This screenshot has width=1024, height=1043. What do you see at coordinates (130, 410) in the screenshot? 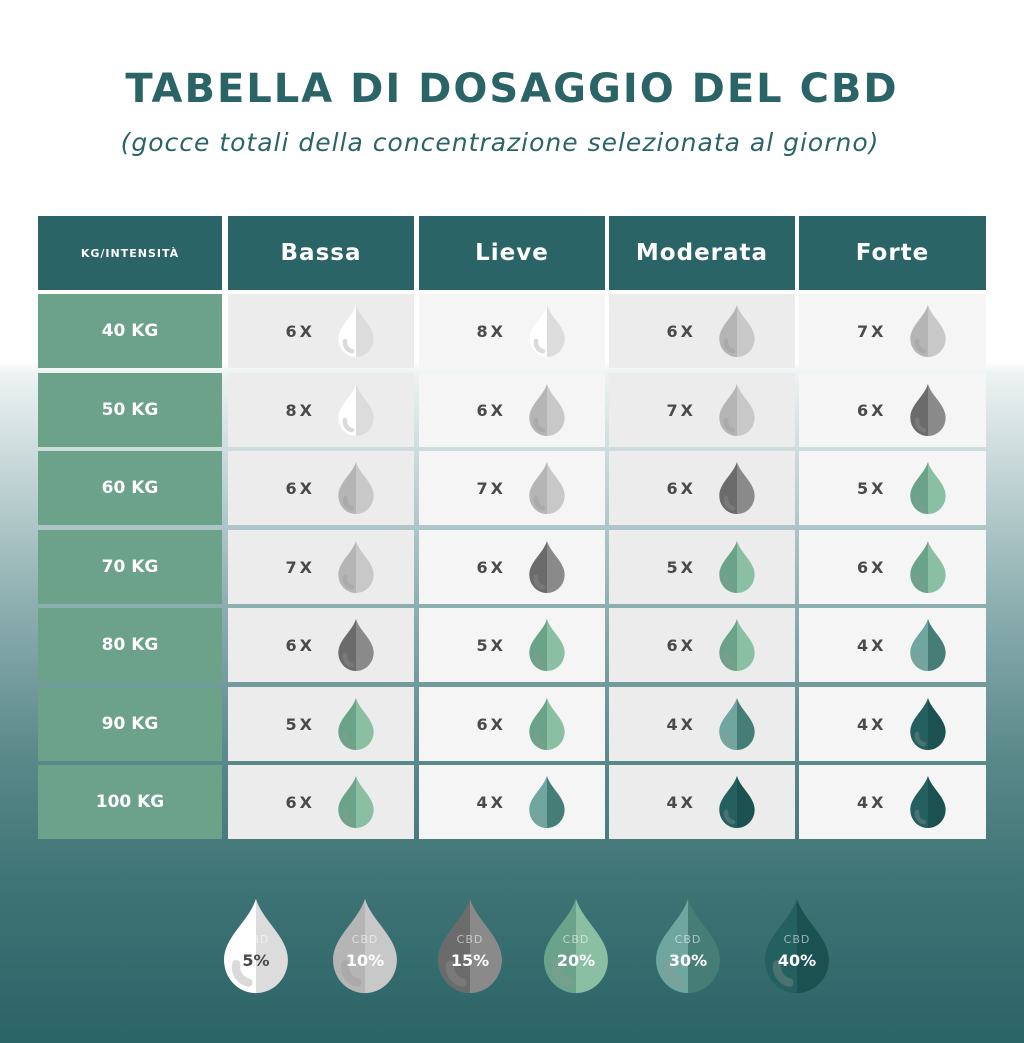
I see `row-label: 50 KG` at bounding box center [130, 410].